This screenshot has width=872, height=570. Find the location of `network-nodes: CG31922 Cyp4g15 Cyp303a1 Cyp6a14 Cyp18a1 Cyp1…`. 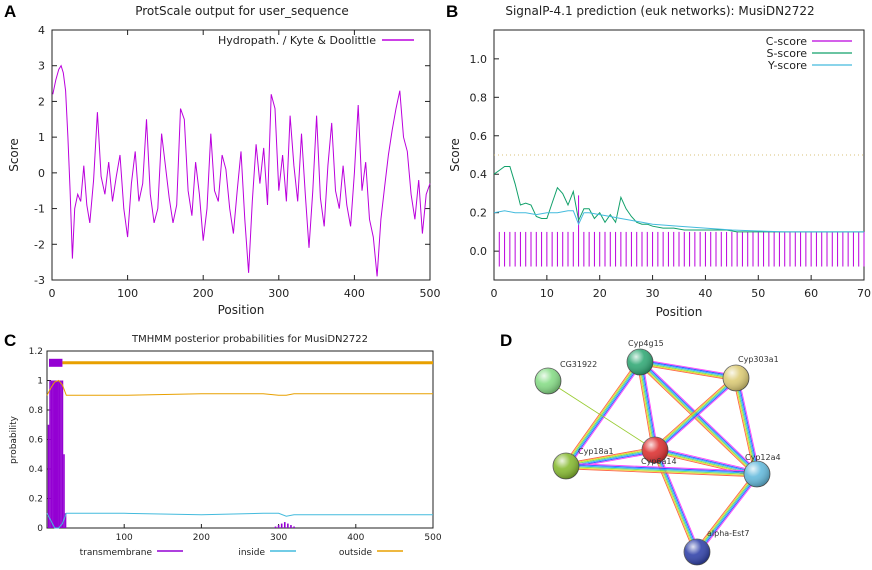

network-nodes: CG31922 Cyp4g15 Cyp303a1 Cyp6a14 Cyp18a1 Cyp1… is located at coordinates (657, 452).